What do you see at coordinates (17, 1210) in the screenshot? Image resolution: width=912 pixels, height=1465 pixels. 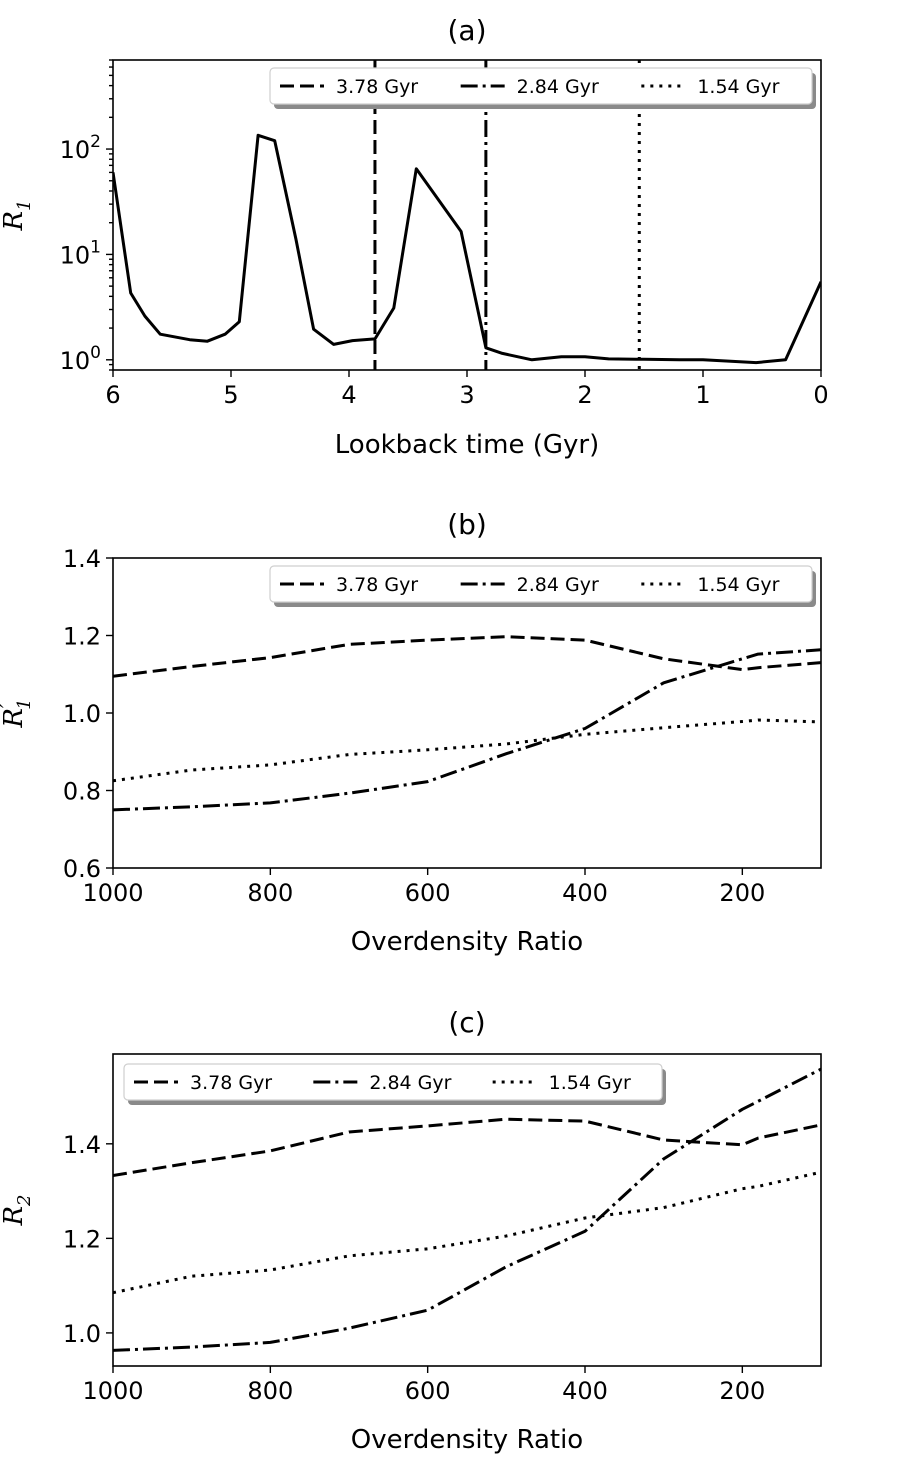 I see `y-axis-label: R2` at bounding box center [17, 1210].